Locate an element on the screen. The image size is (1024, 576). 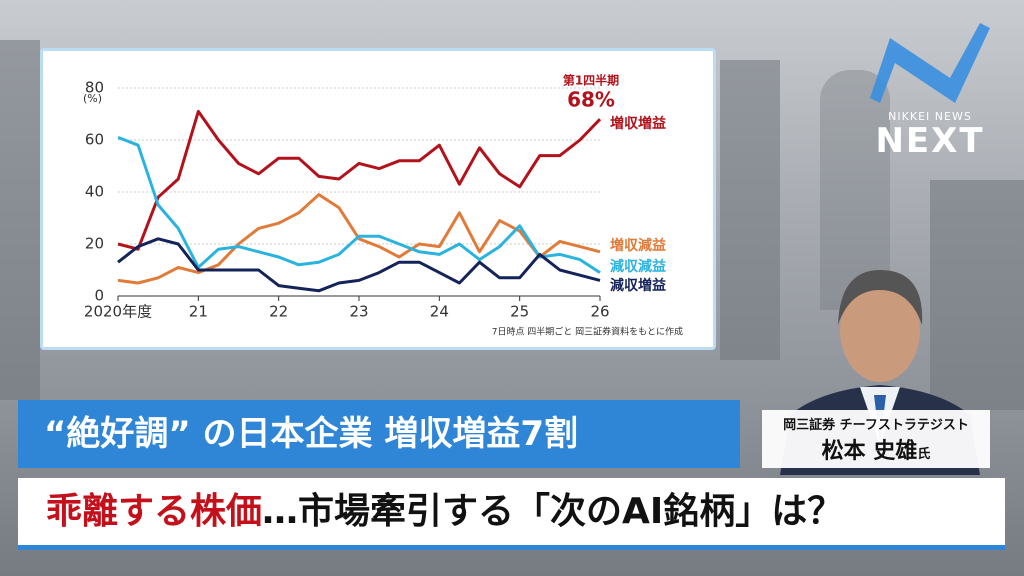
logo-mark is located at coordinates (930, 63).